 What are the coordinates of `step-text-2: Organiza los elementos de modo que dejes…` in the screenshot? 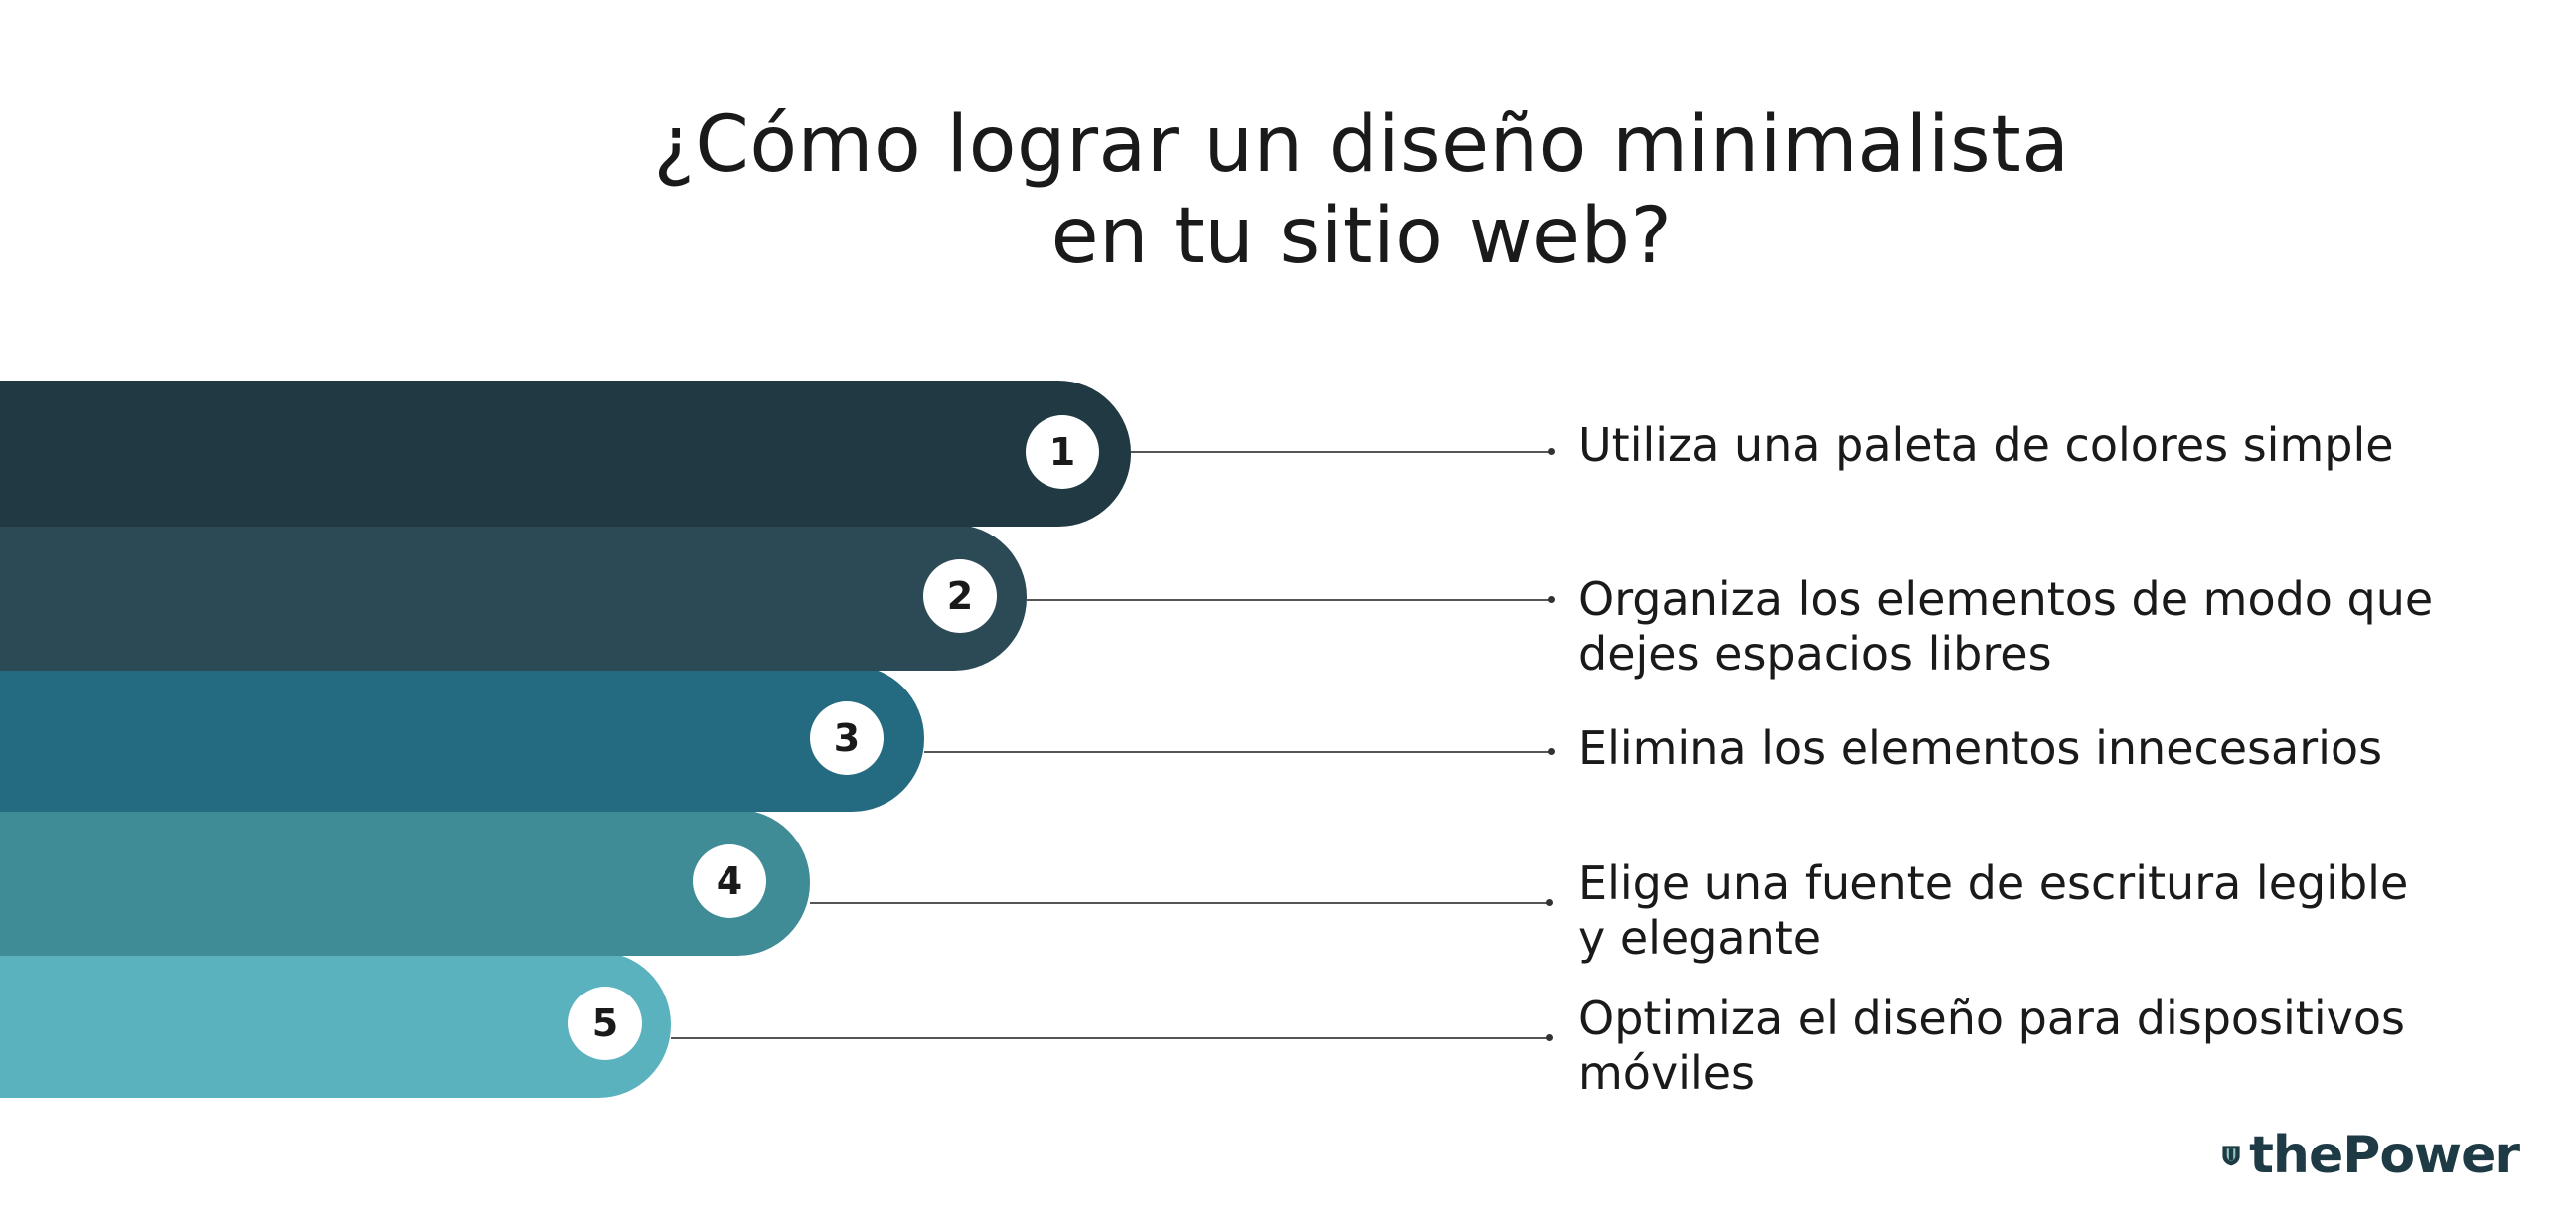 It's located at (2006, 627).